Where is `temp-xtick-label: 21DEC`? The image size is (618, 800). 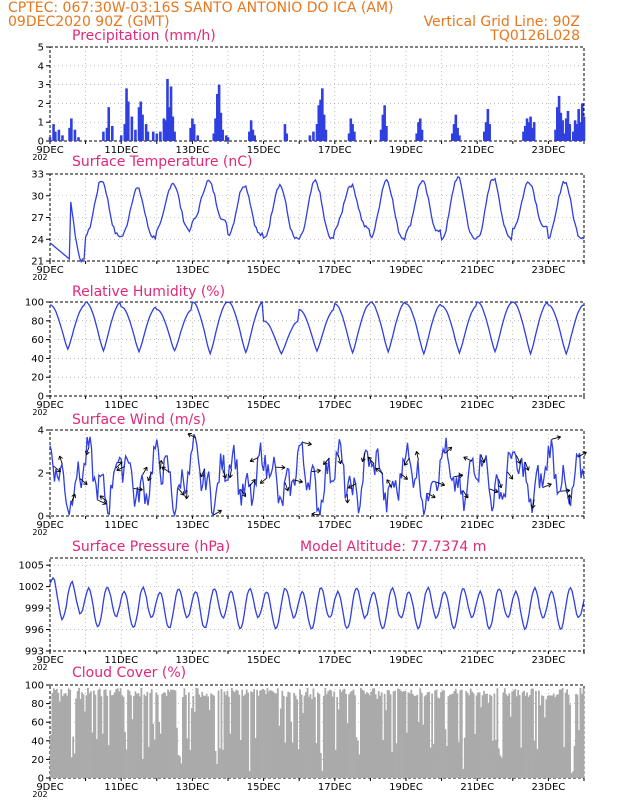 temp-xtick-label: 21DEC is located at coordinates (477, 270).